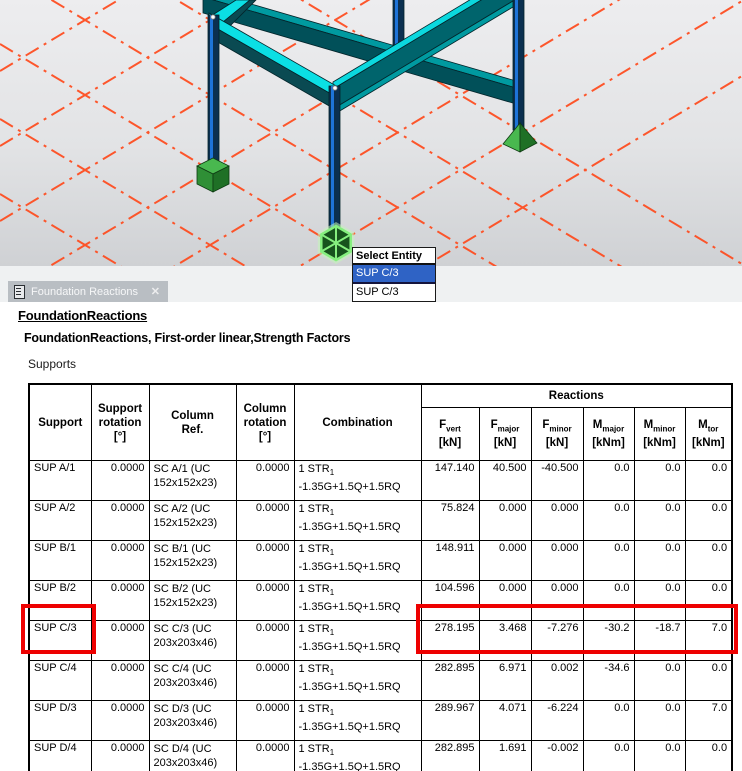 Image resolution: width=742 pixels, height=771 pixels. What do you see at coordinates (505, 434) in the screenshot?
I see `col-header-f-major: Fmajor [kN]` at bounding box center [505, 434].